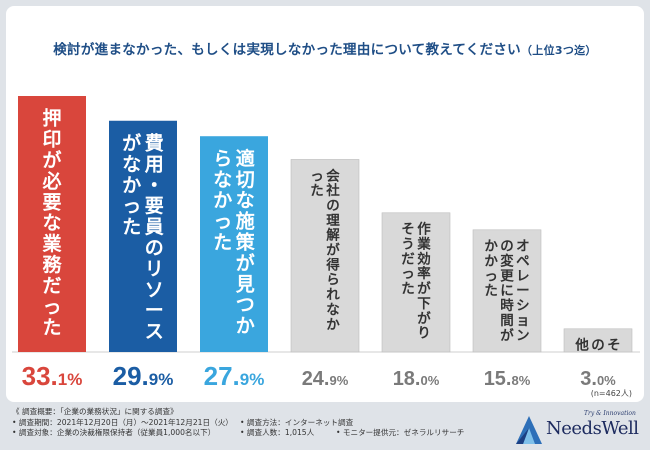  What do you see at coordinates (122, 422) in the screenshot?
I see `survey-period: • 調査期間：2021年12月20日（月）〜2021年12月21日（火）` at bounding box center [122, 422].